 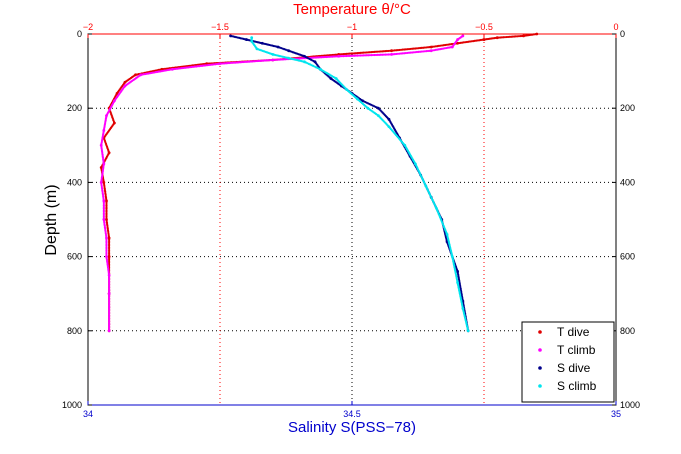 What do you see at coordinates (630, 405) in the screenshot?
I see `y-tick-label-right: 1000` at bounding box center [630, 405].